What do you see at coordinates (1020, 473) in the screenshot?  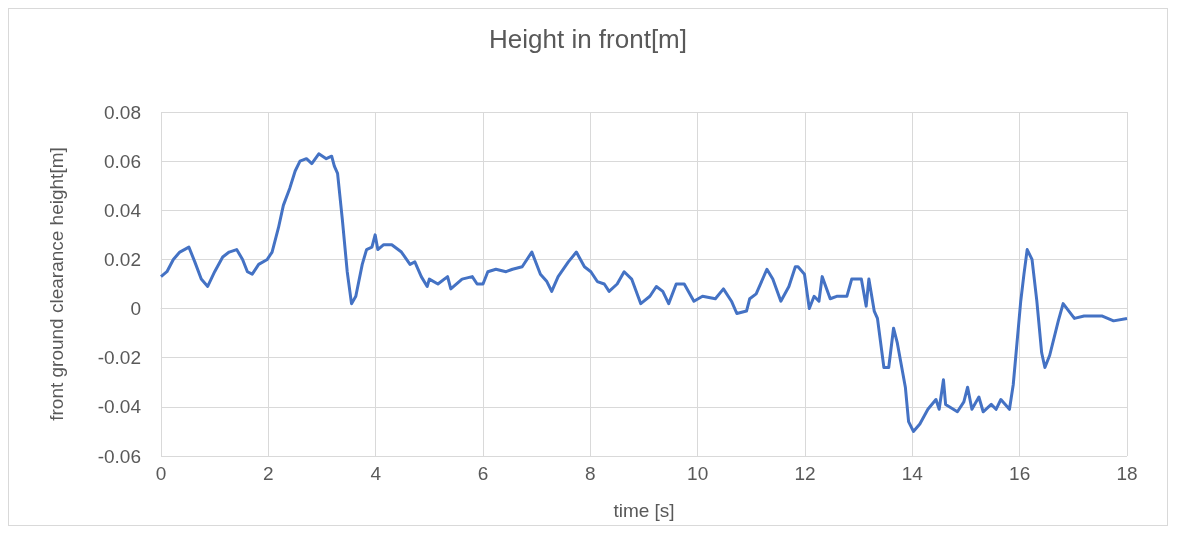 I see `x-tick-label: 16` at bounding box center [1020, 473].